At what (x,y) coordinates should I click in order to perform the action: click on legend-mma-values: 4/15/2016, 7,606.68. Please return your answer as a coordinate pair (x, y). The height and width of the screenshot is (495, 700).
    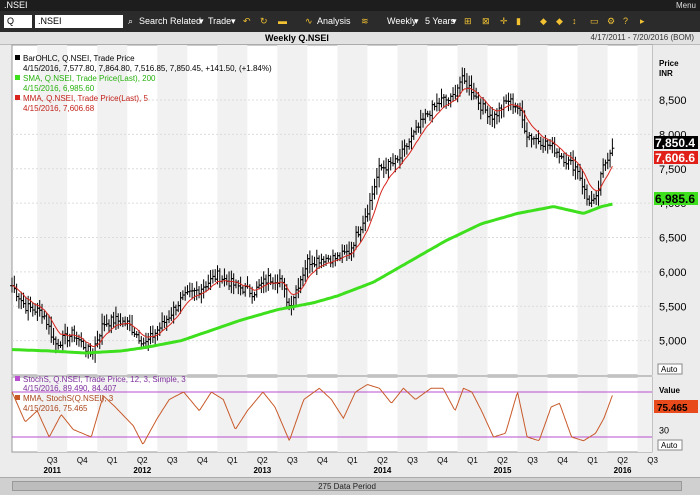
    Looking at the image, I should click on (59, 108).